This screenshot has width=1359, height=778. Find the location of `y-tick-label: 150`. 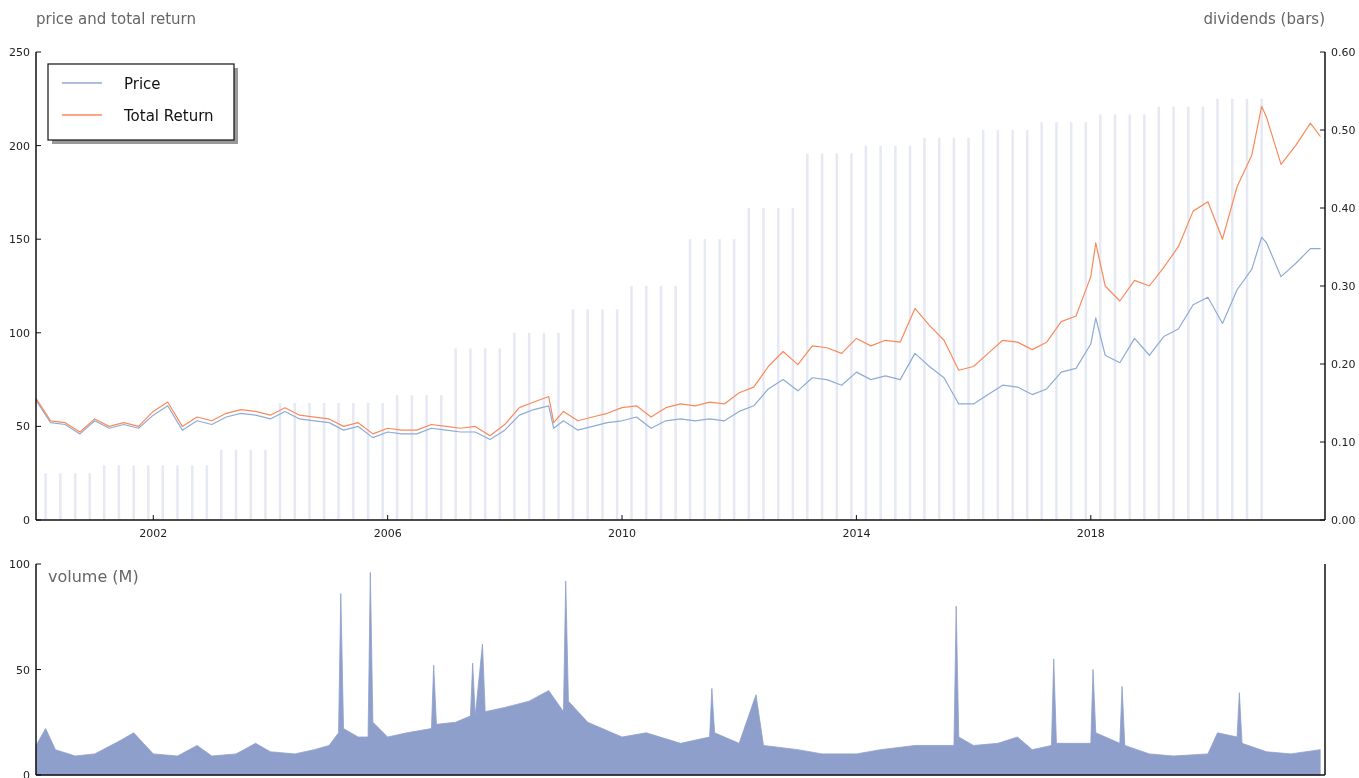

y-tick-label: 150 is located at coordinates (19, 240).